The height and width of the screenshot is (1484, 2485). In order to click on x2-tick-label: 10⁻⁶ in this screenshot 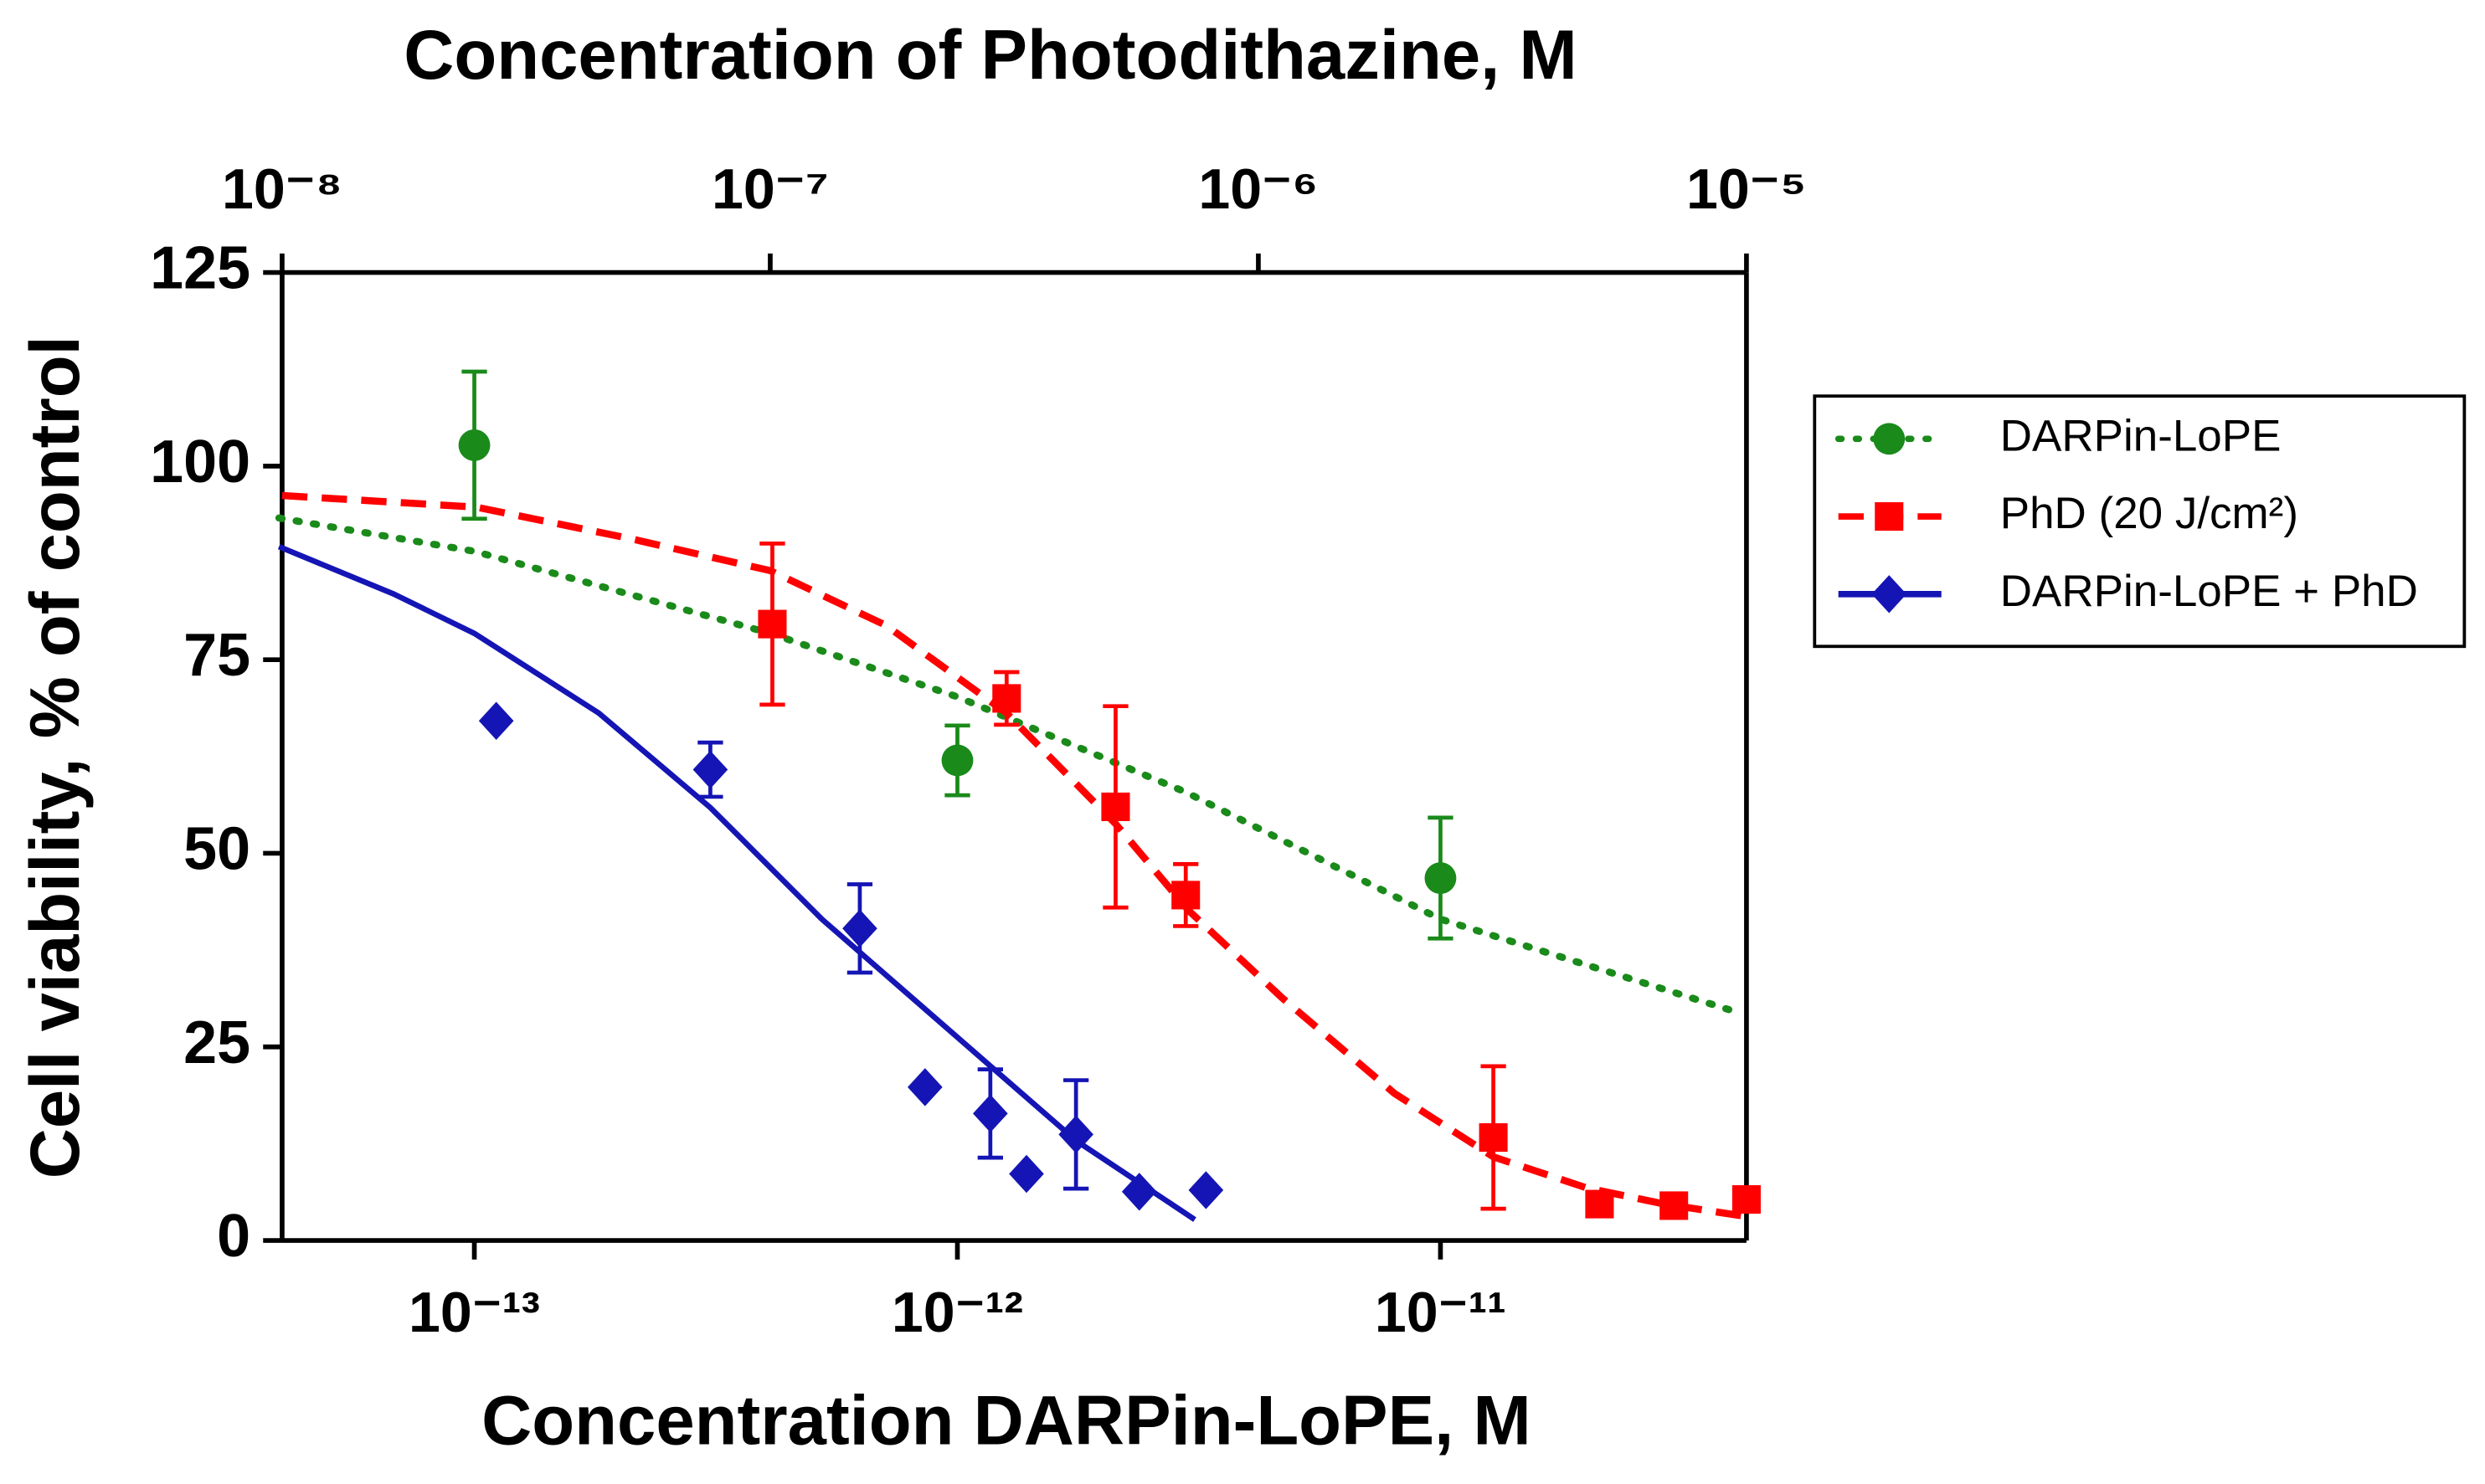, I will do `click(1258, 189)`.